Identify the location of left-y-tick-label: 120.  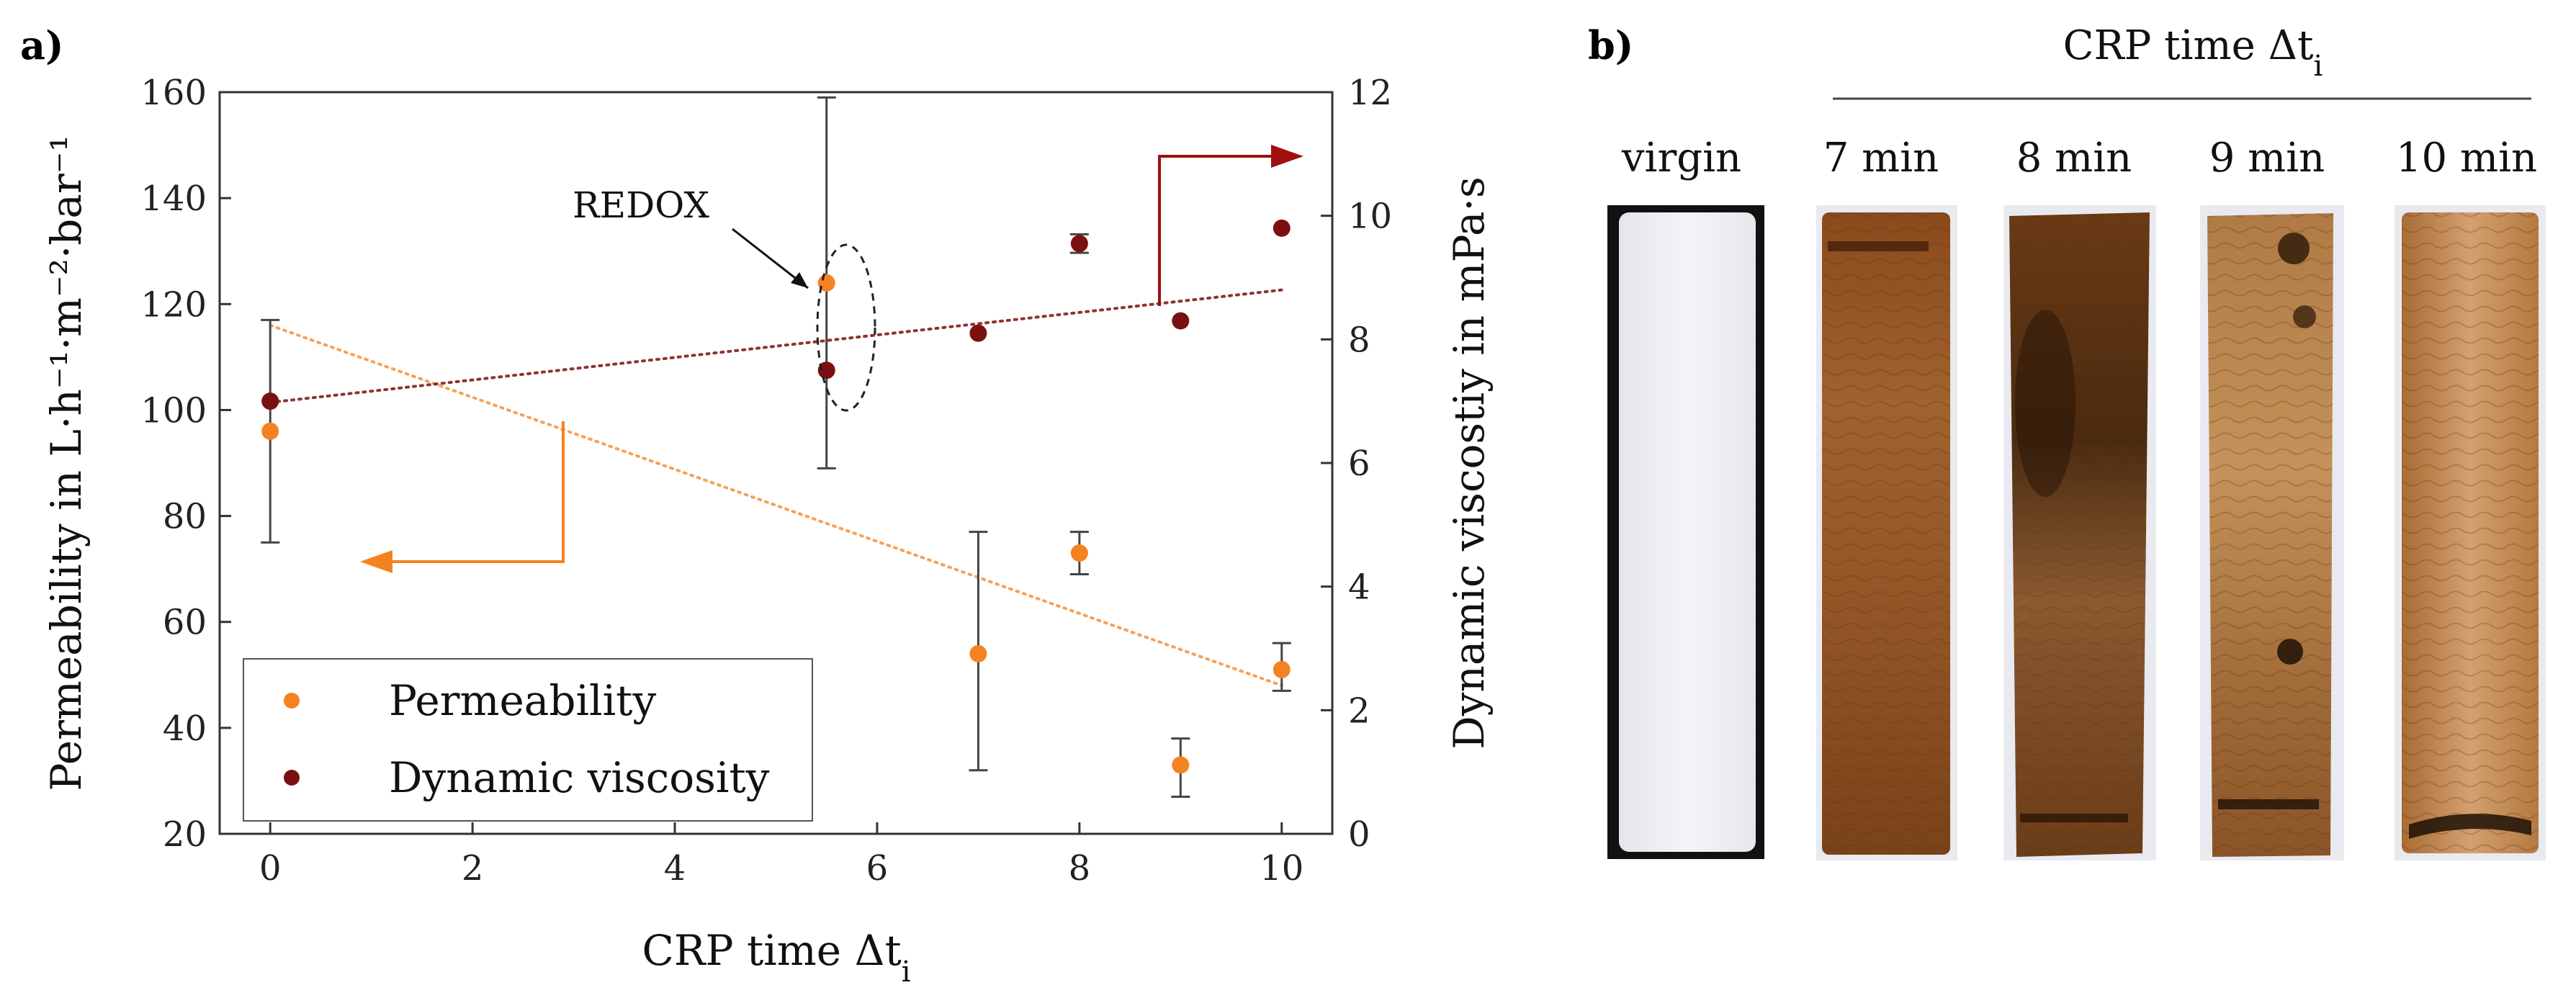
(173, 304).